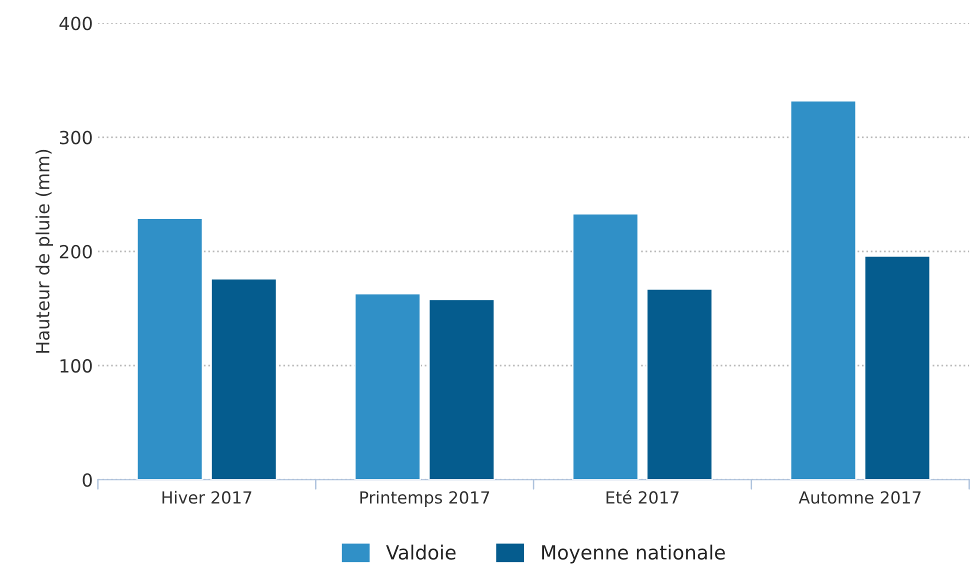  What do you see at coordinates (87, 480) in the screenshot?
I see `y-tick-label: 0` at bounding box center [87, 480].